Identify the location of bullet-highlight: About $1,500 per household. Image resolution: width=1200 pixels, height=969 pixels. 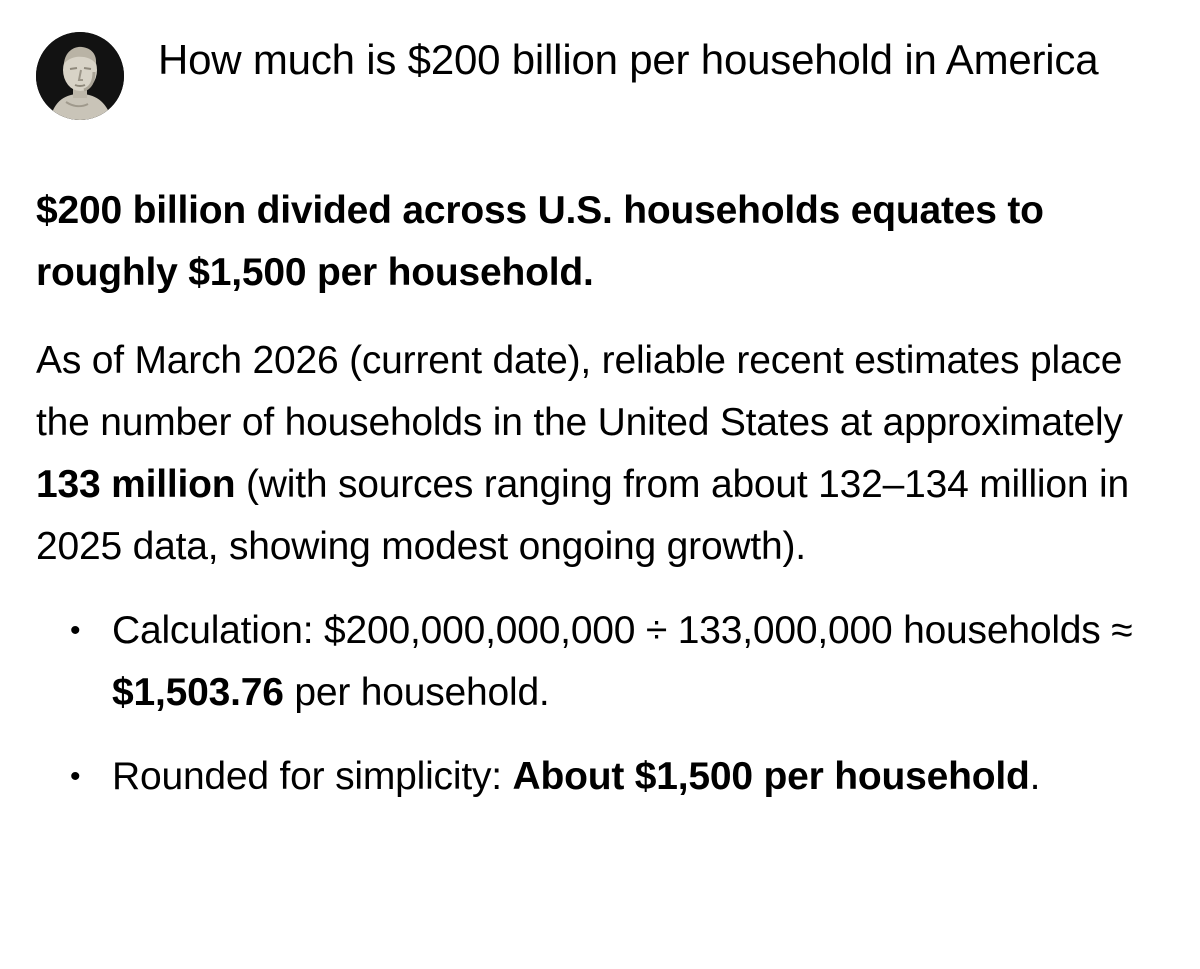
(771, 776).